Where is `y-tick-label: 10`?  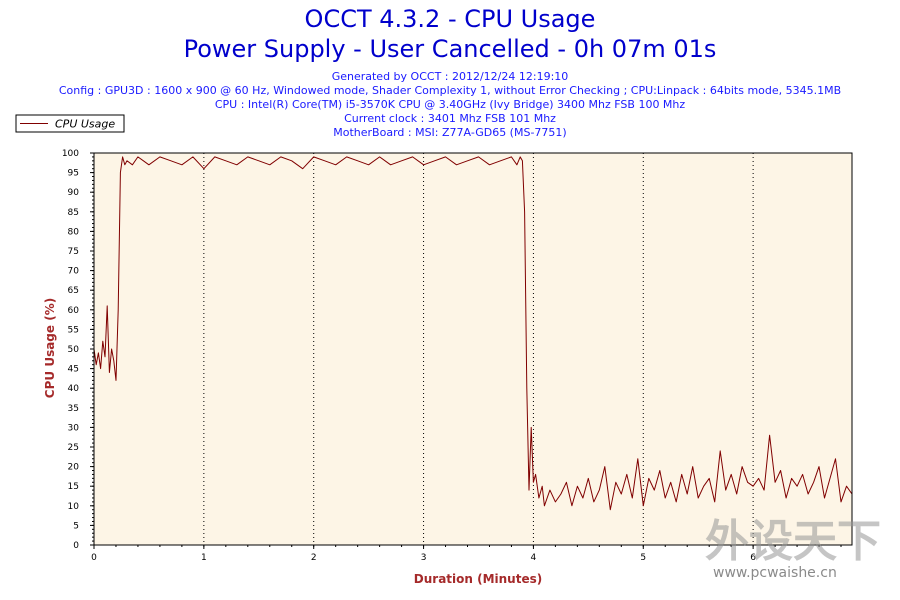 y-tick-label: 10 is located at coordinates (74, 507).